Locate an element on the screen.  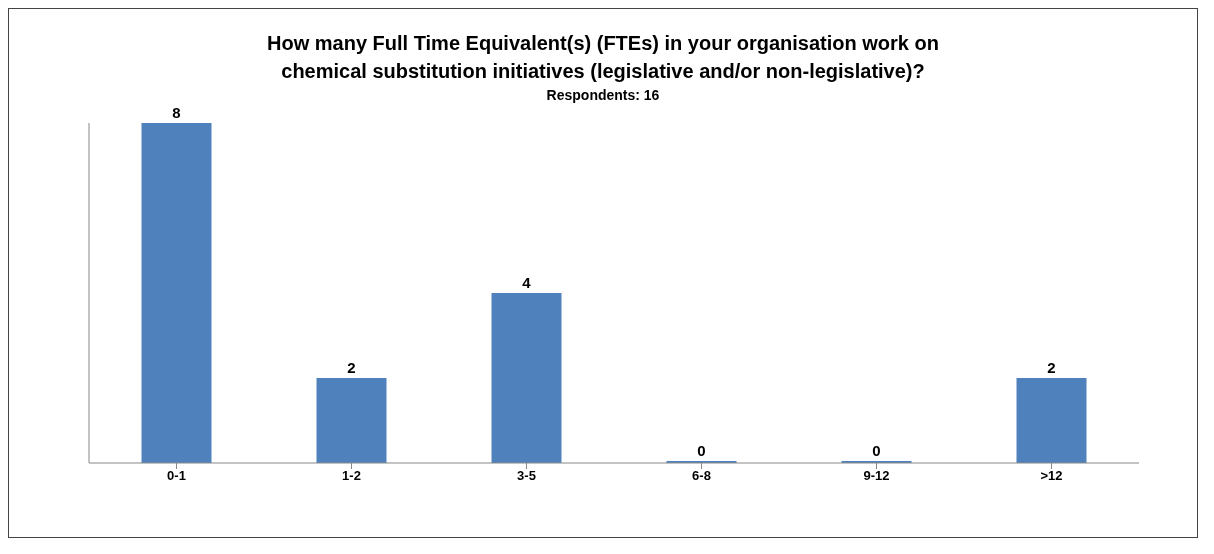
chart-title: How many Full Time Equivalent(s) (FTEs) in your organisation work on chemical substitution initiatives (legislative and/or non-legislative)? is located at coordinates (603, 57).